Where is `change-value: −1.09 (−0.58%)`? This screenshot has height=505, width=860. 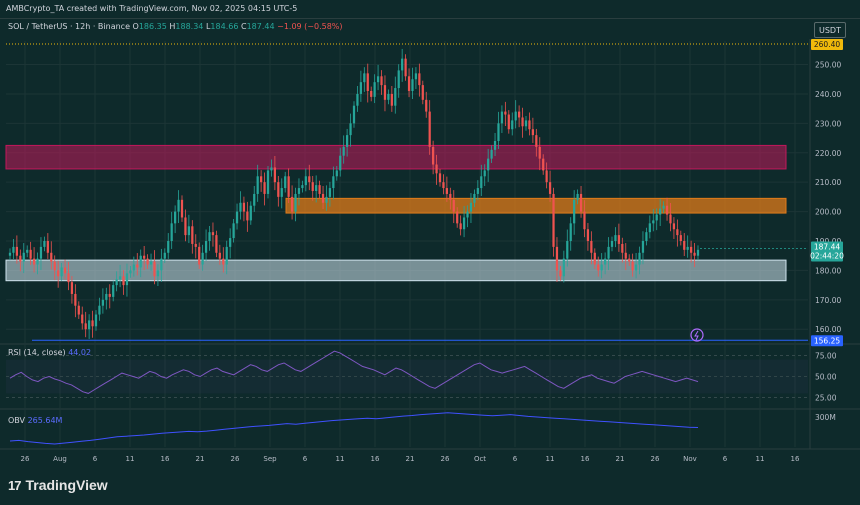
change-value: −1.09 (−0.58%) is located at coordinates (310, 26).